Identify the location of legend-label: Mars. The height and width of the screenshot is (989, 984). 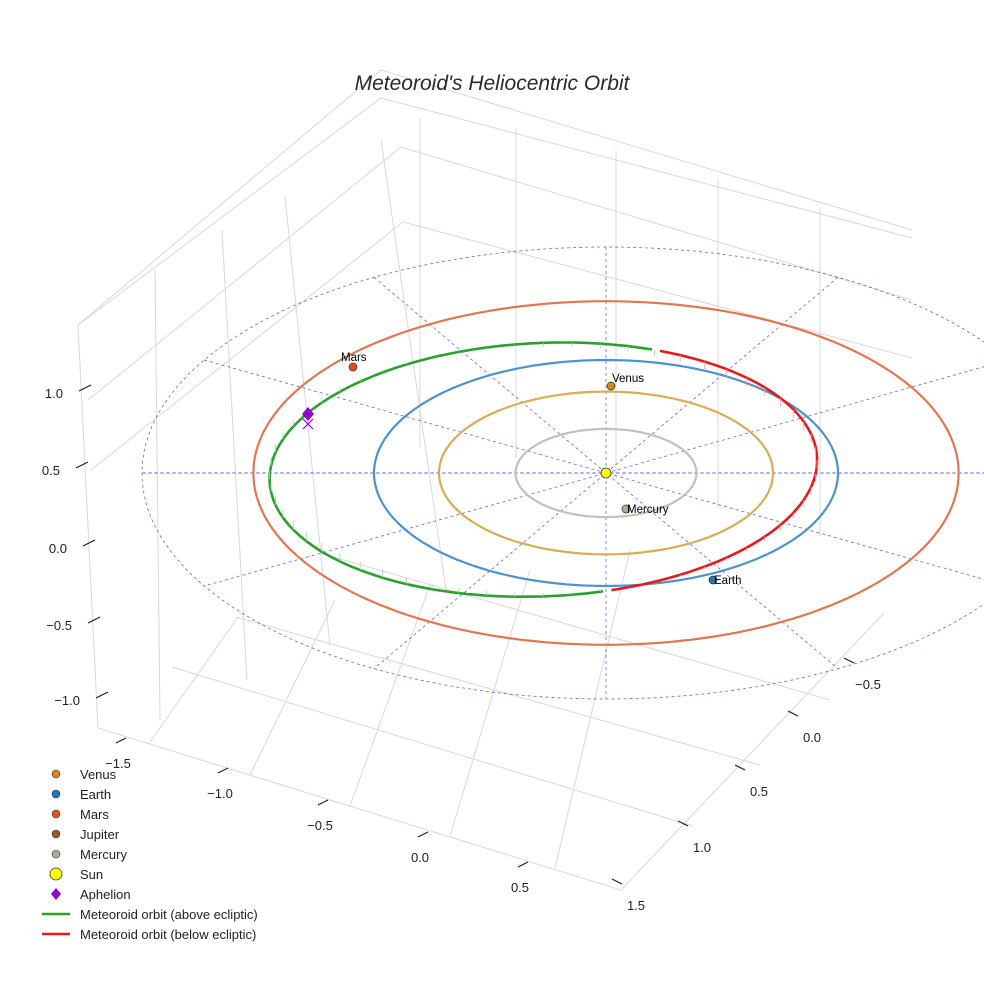
(94, 814).